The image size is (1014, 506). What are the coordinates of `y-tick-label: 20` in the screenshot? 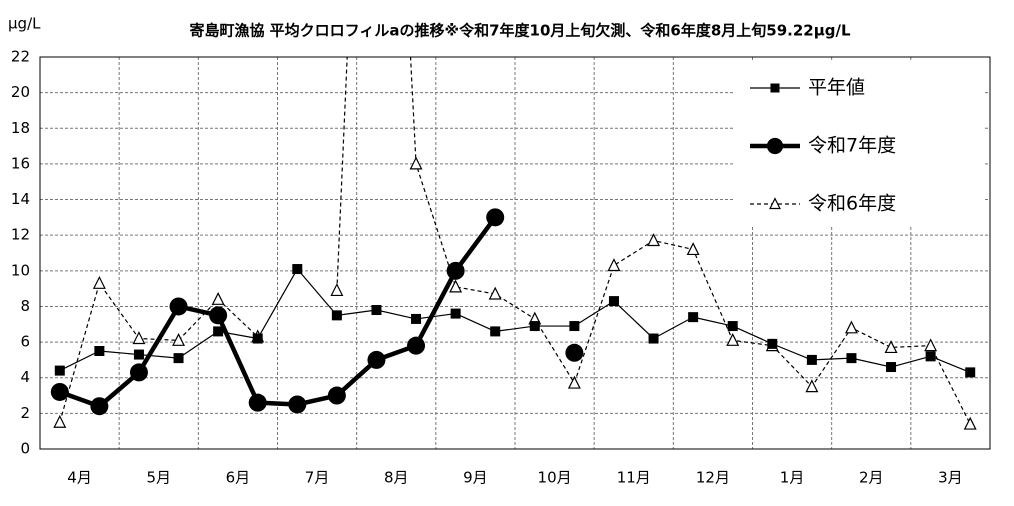 It's located at (20, 92).